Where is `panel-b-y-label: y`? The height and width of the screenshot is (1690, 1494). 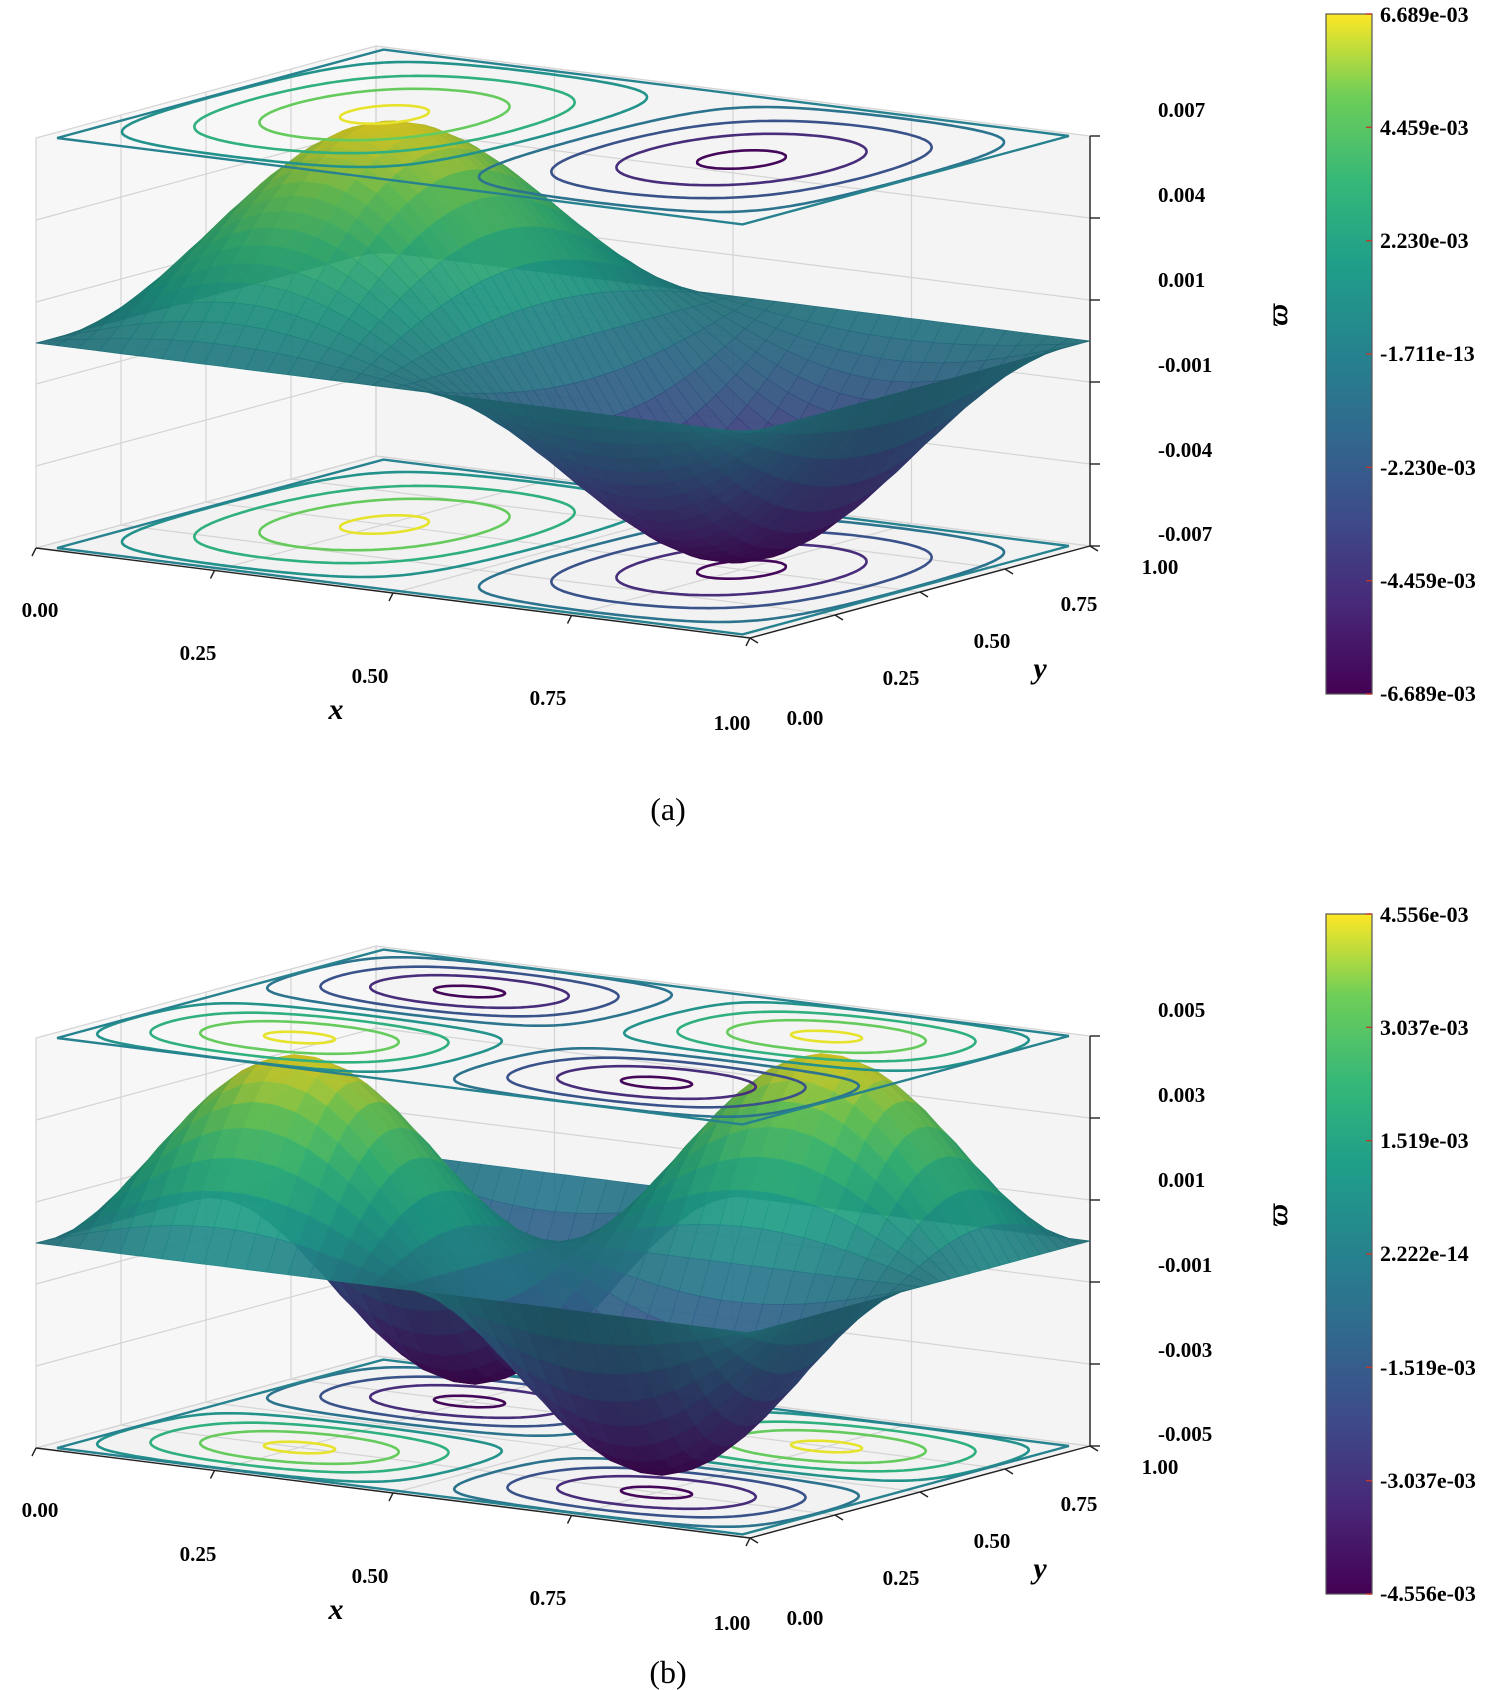 panel-b-y-label: y is located at coordinates (1038, 1568).